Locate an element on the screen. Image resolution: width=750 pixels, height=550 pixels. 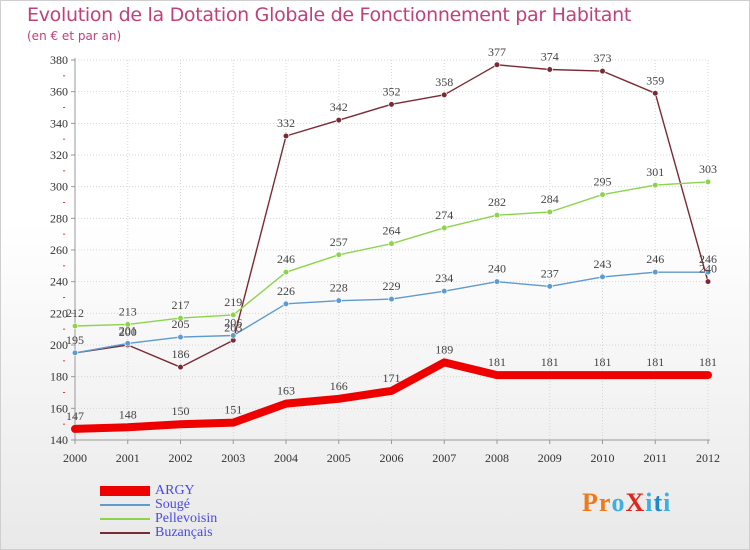
y-tick-label-360: 360 is located at coordinates (59, 92).